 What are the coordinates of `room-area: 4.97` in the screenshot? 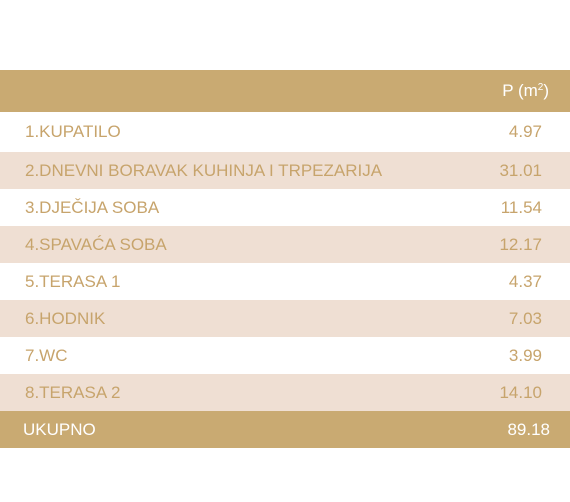 It's located at (525, 131).